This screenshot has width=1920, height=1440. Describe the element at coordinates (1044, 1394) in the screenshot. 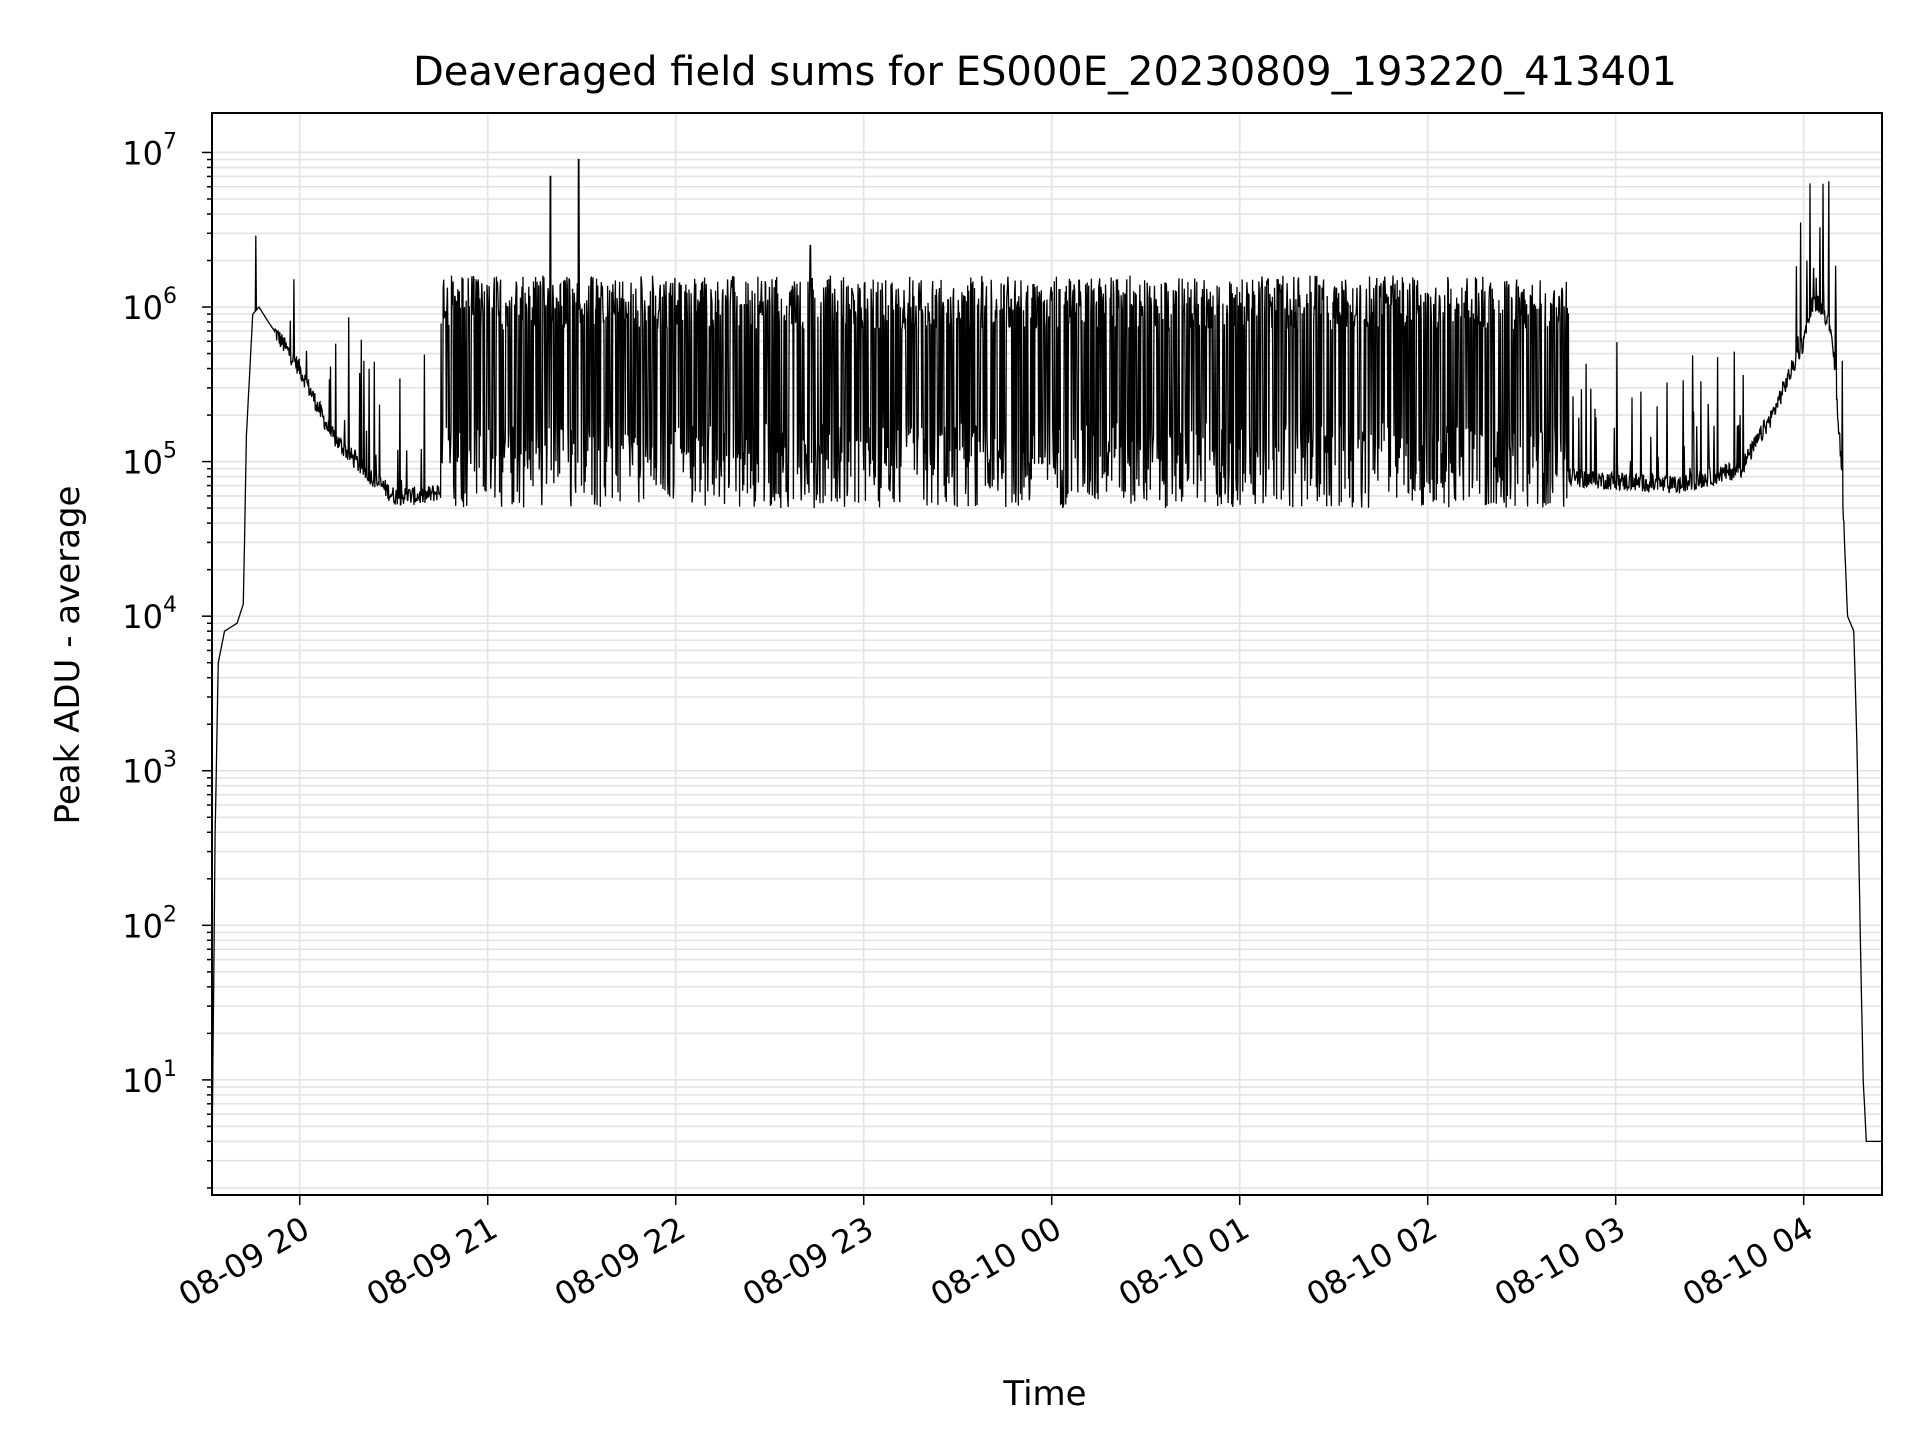

I see `x-axis-label: Time` at that location.